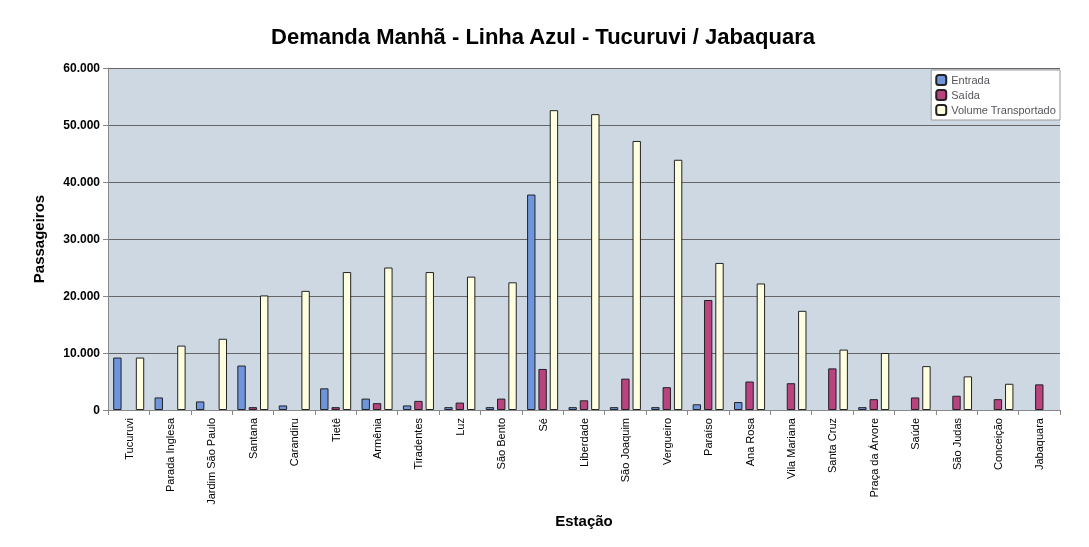  I want to click on legend-label: Entrada, so click(971, 80).